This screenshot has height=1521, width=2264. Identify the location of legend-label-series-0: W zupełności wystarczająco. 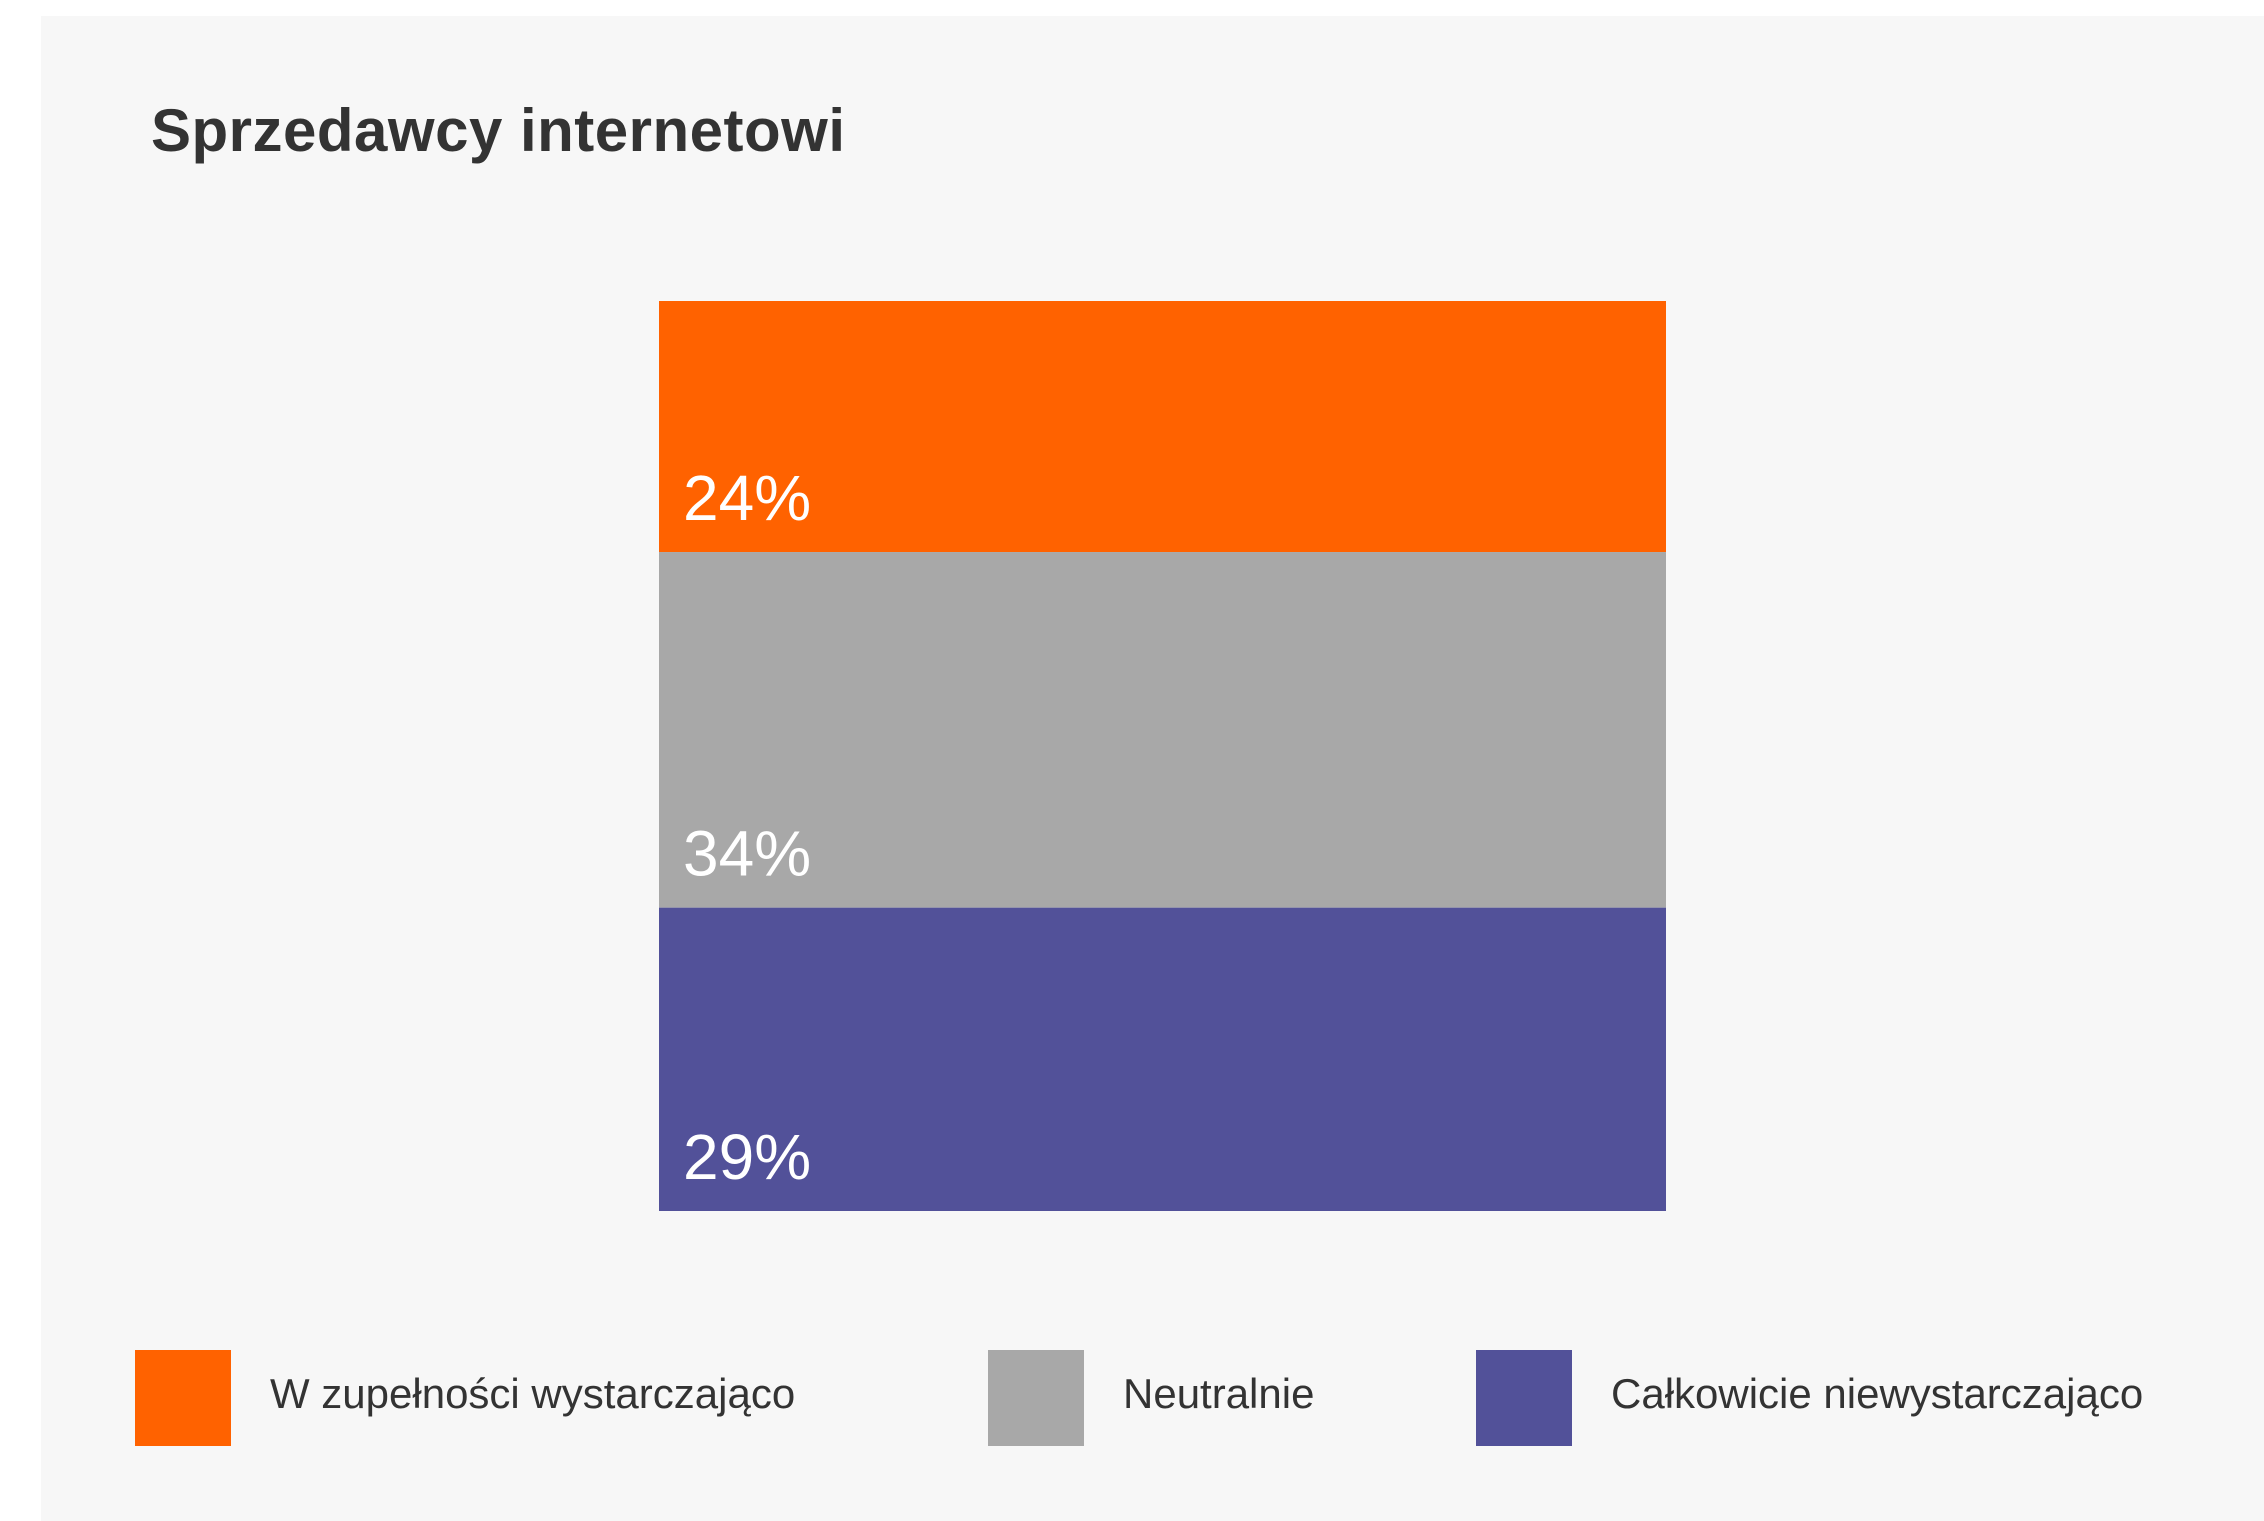
(533, 1393).